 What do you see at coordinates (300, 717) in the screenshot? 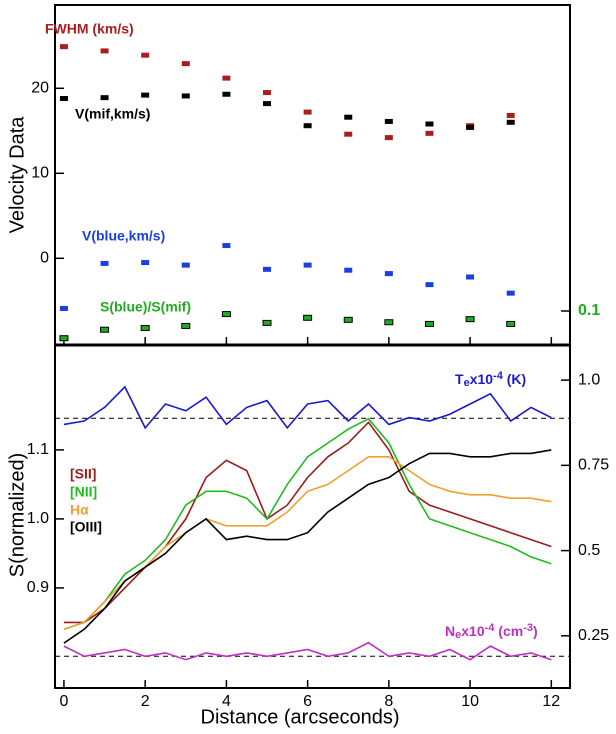
I see `x-axis-title: Distance (arcseconds)` at bounding box center [300, 717].